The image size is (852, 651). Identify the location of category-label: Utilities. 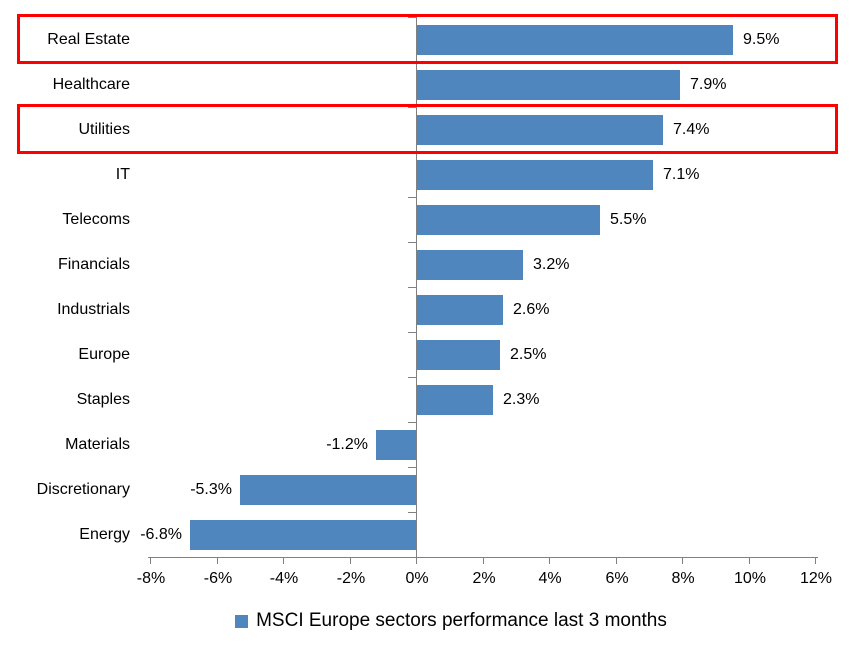
(104, 129).